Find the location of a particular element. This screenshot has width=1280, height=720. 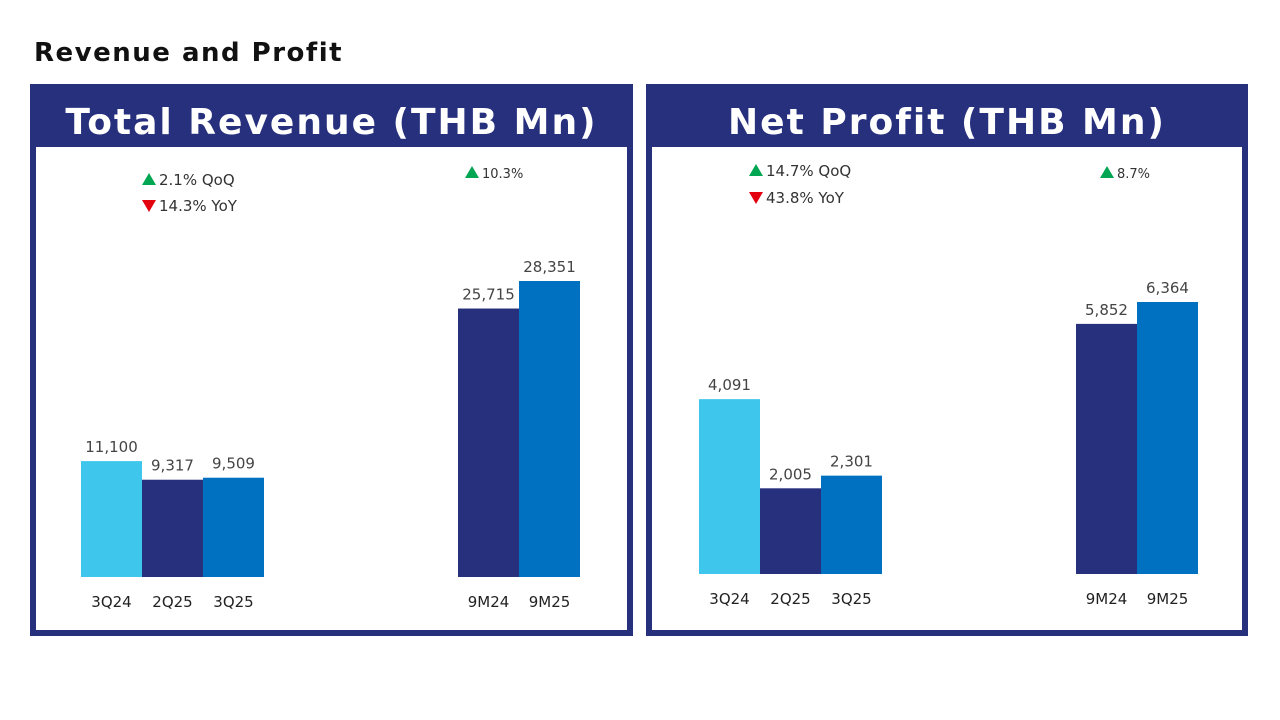

revenue-chart-title: Total Revenue (THB Mn) is located at coordinates (331, 122).